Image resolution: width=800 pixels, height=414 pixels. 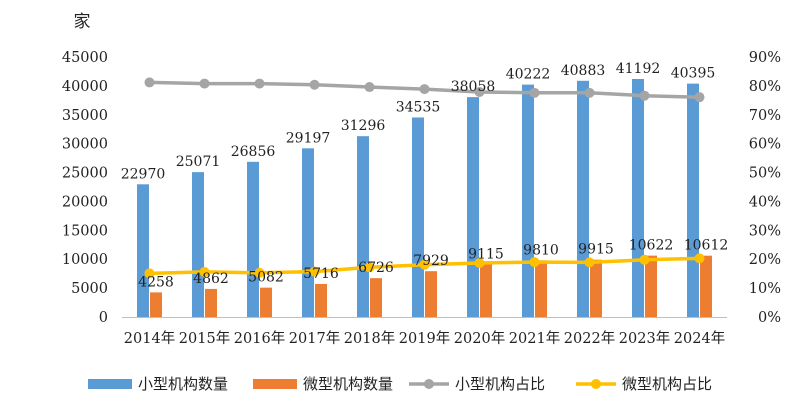 I want to click on data-label-micro: 5716, so click(x=321, y=274).